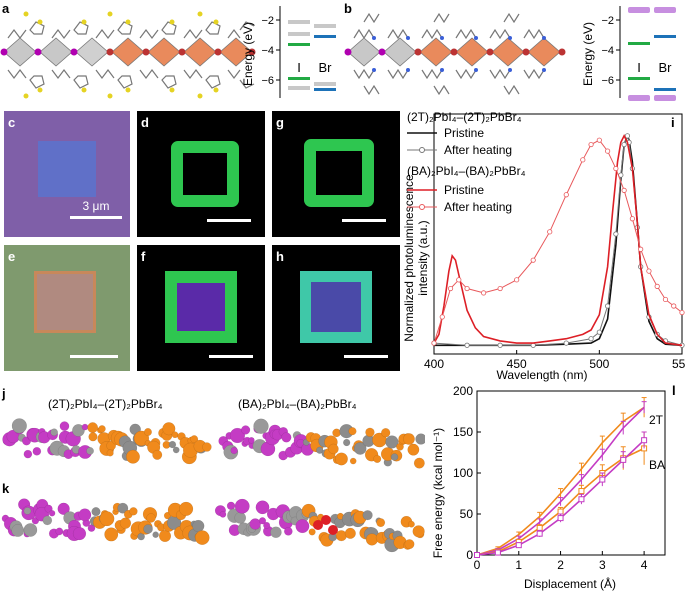  Describe the element at coordinates (469, 555) in the screenshot. I see `chart-l-ytick-label: 0` at that location.